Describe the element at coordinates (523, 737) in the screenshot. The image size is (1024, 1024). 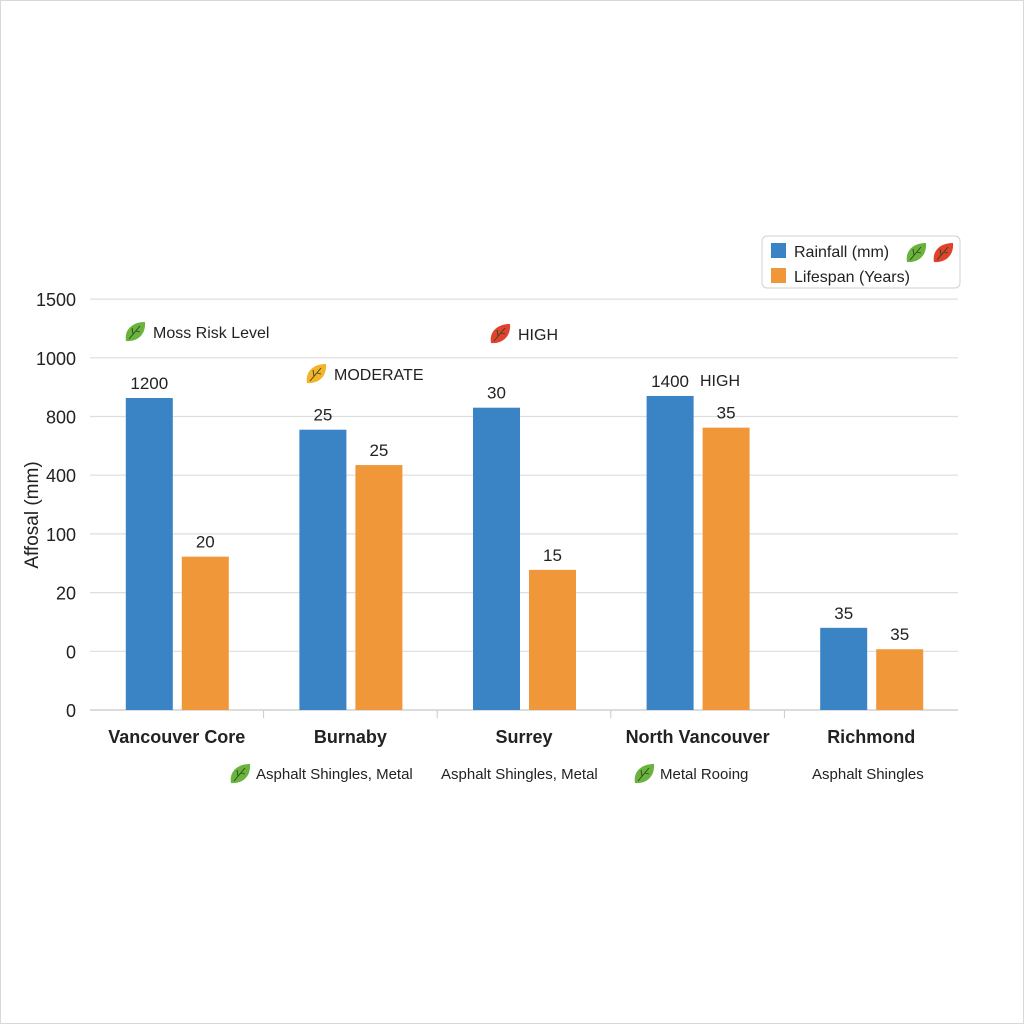
I see `x-tick-label: Surrey` at that location.